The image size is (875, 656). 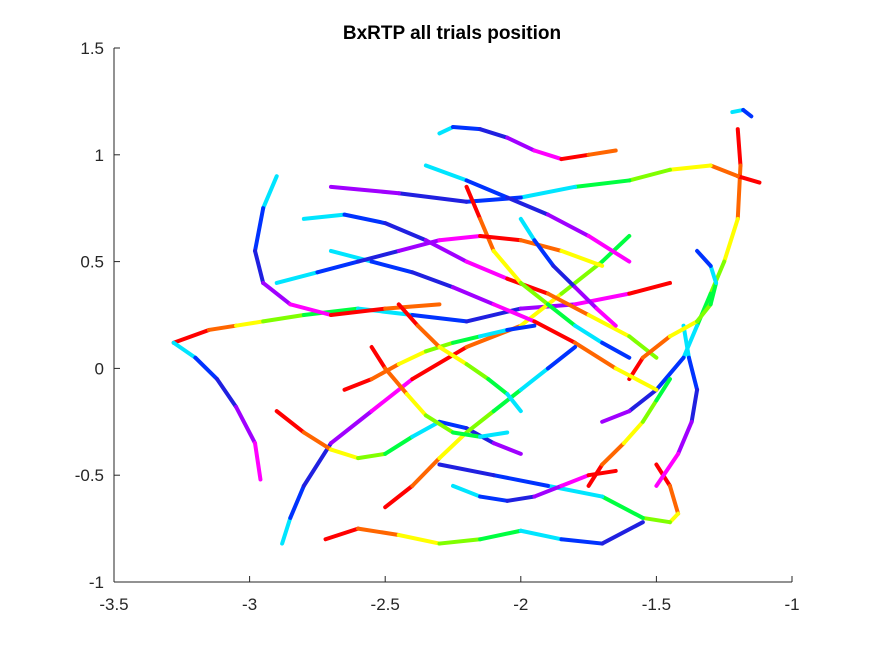 What do you see at coordinates (92, 48) in the screenshot?
I see `y-tick-label: 1.5` at bounding box center [92, 48].